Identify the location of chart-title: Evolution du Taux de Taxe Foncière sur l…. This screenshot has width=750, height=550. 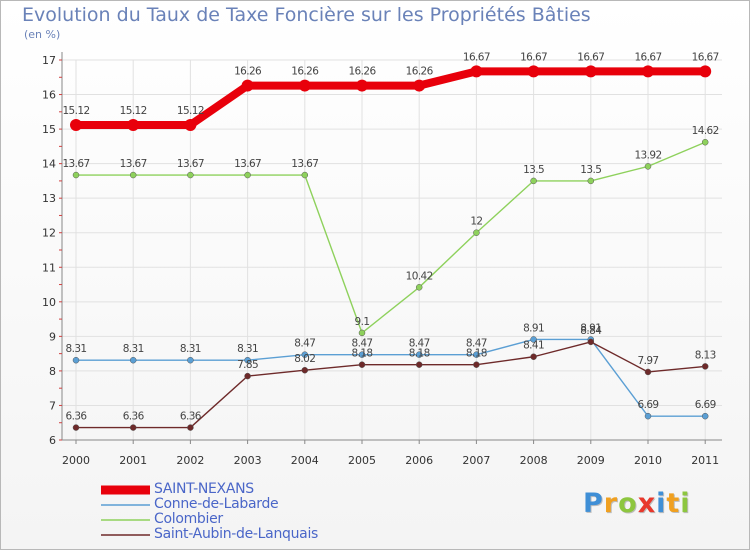
(306, 15).